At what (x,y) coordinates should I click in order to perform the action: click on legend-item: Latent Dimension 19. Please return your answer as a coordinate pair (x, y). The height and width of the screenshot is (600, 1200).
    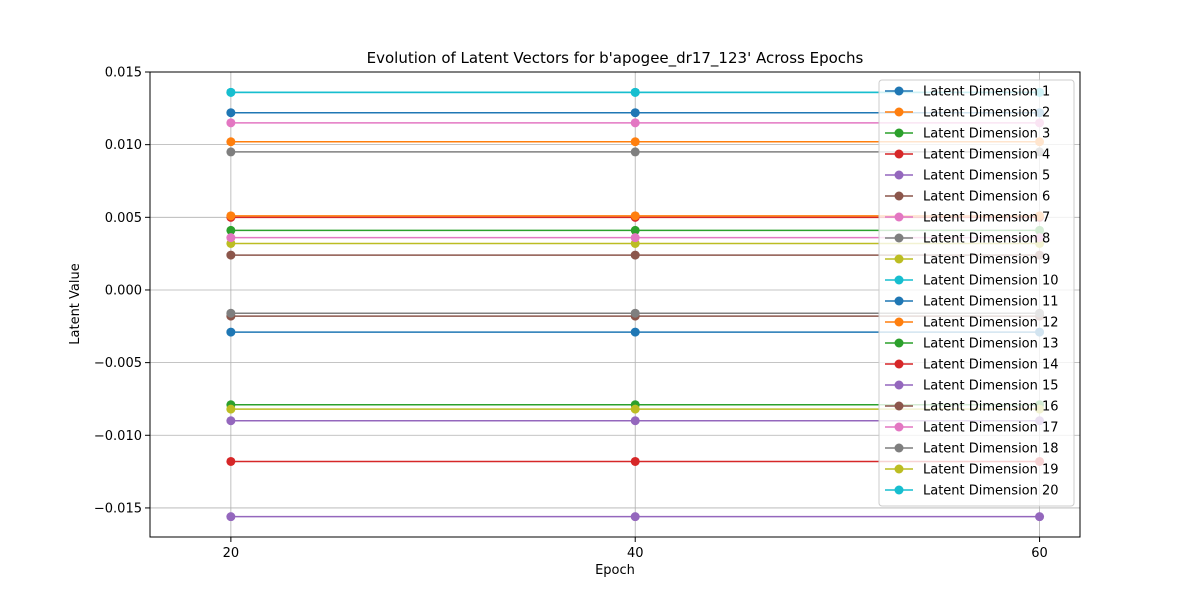
    Looking at the image, I should click on (972, 470).